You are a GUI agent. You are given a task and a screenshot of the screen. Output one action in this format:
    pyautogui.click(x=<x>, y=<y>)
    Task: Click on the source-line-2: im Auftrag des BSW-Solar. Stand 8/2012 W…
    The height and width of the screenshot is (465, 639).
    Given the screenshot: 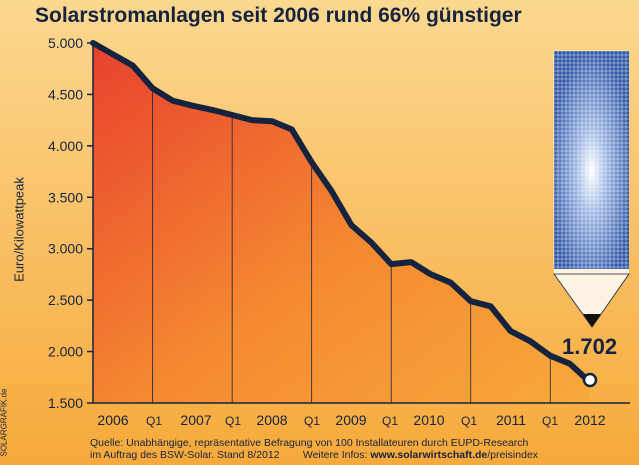 What is the action you would take?
    pyautogui.click(x=314, y=455)
    